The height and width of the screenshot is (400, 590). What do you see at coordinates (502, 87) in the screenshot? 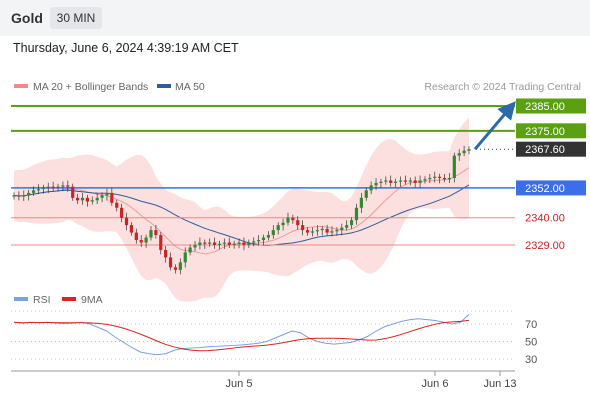
I see `copyright-label: Research © 2024 Trading Central` at bounding box center [502, 87].